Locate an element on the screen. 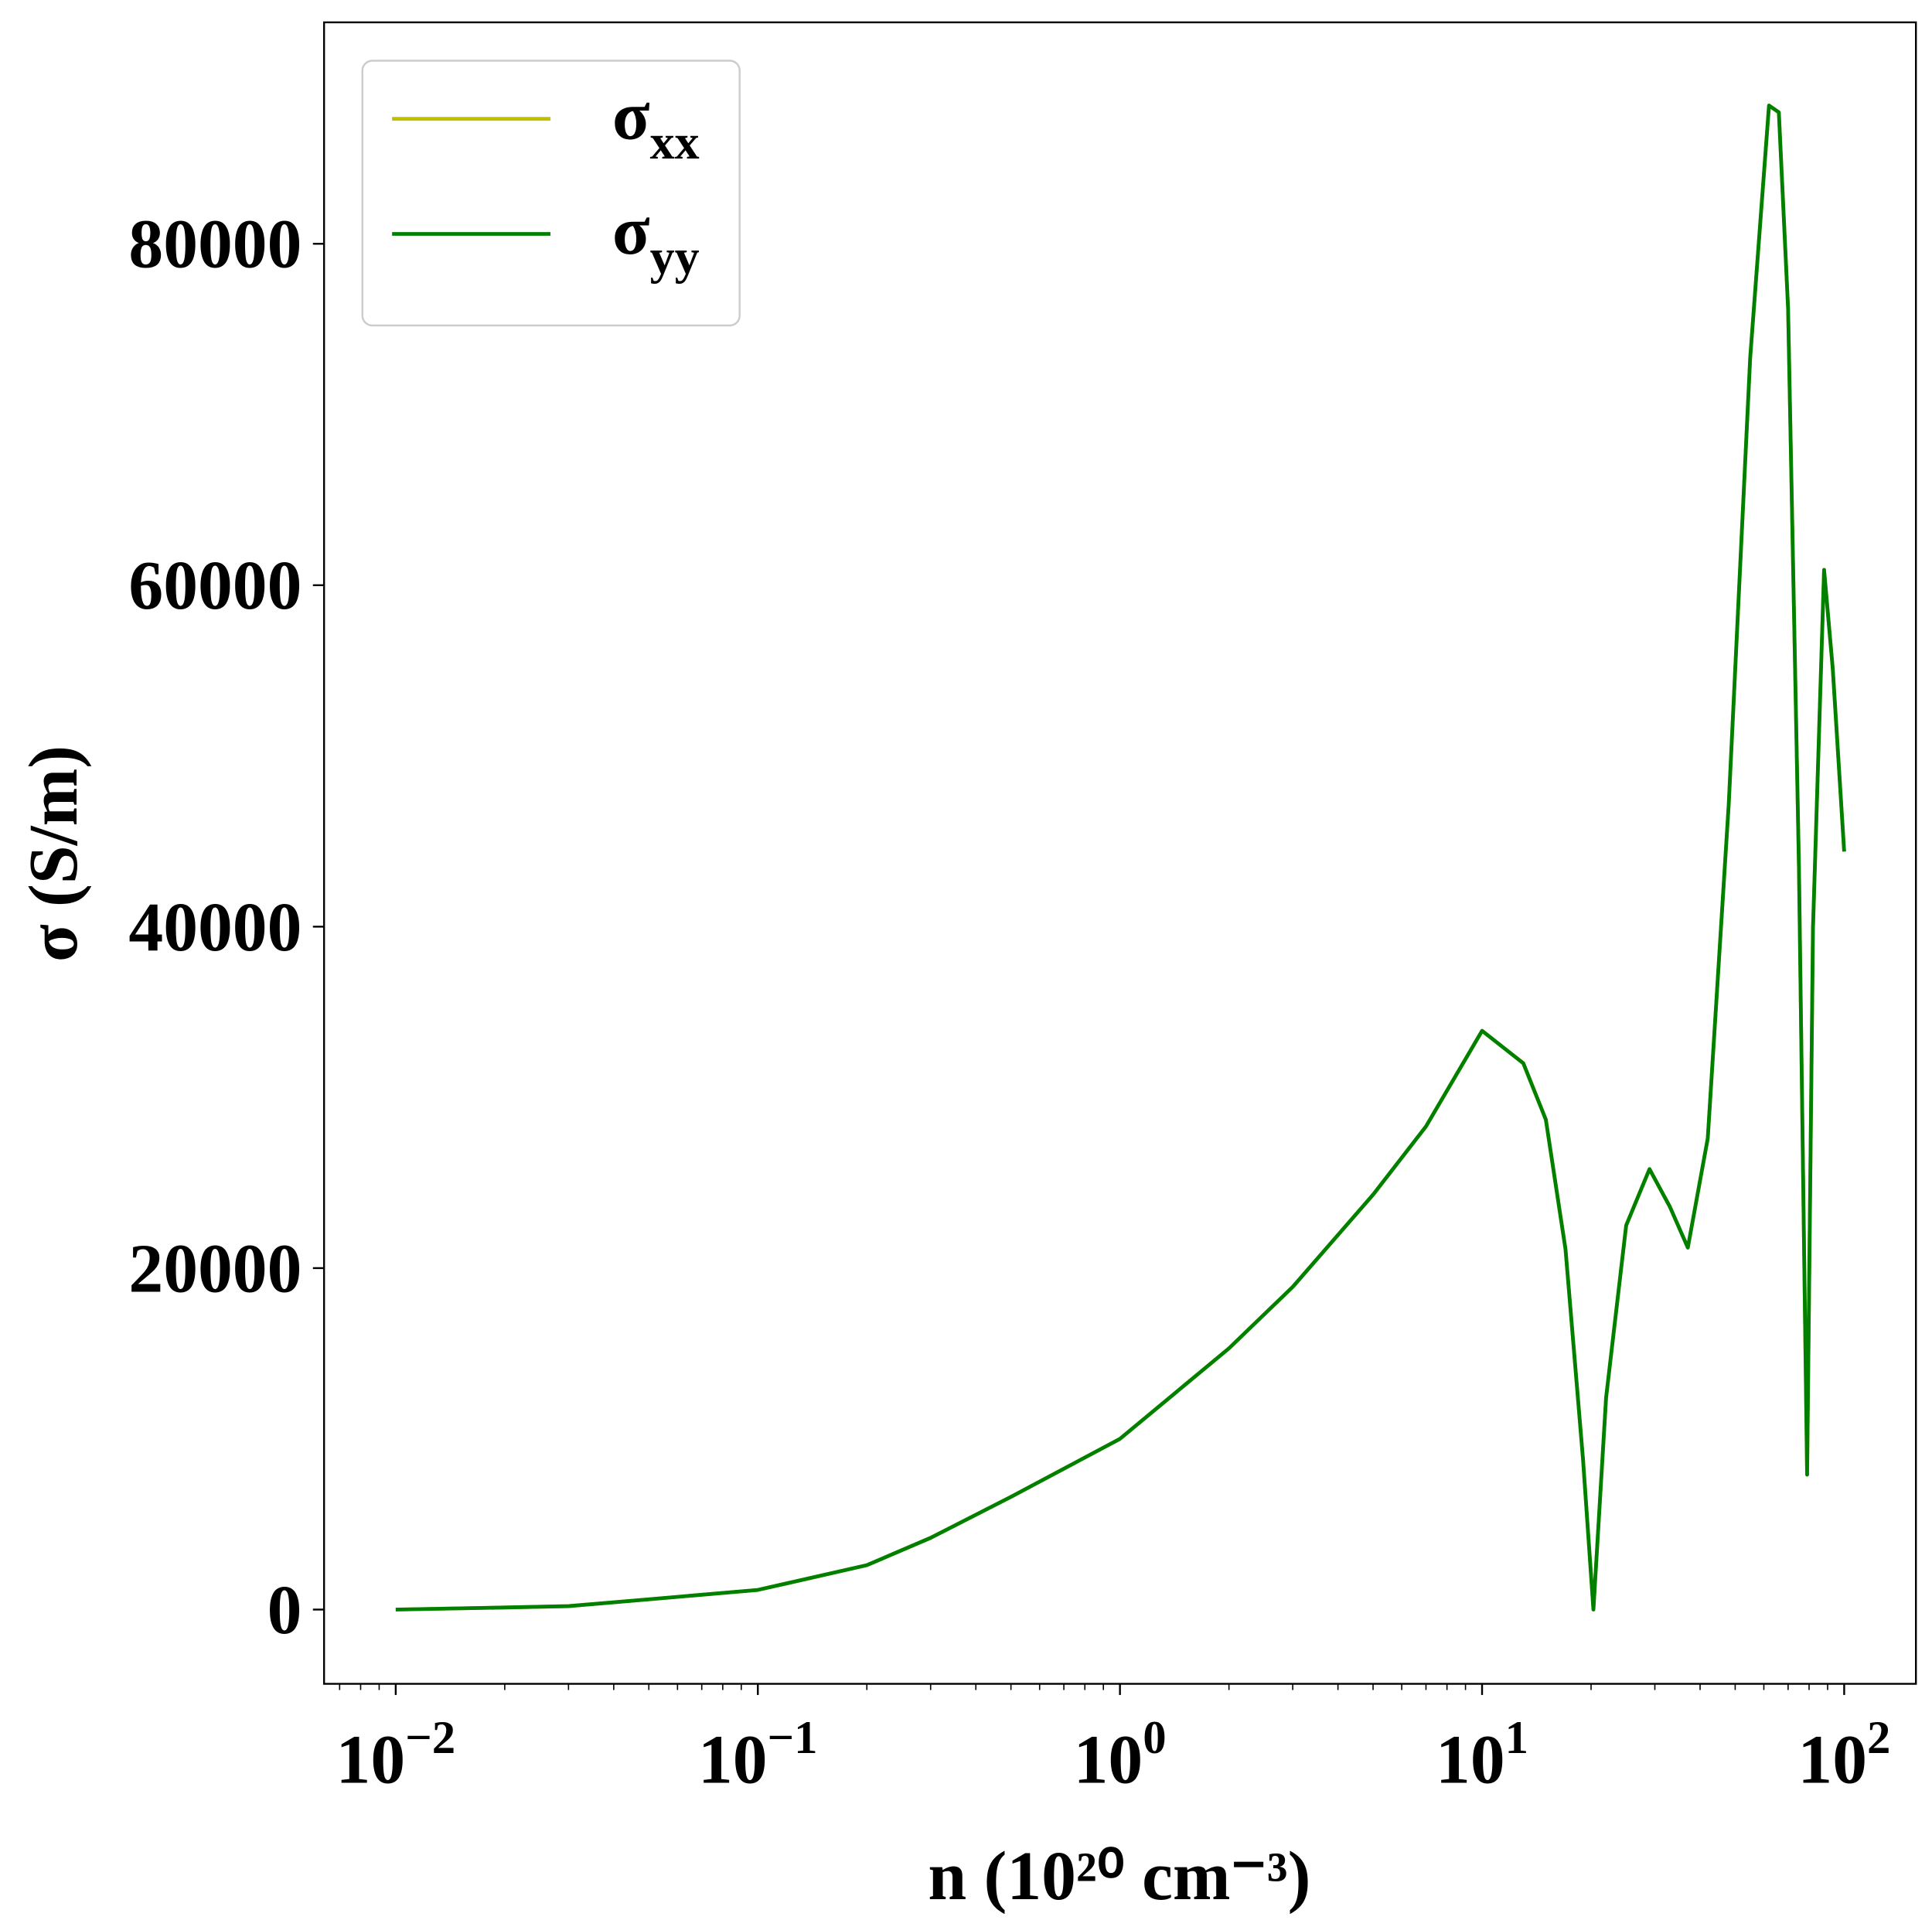 This screenshot has height=1927, width=1932. x-tick-label: 10⁰ is located at coordinates (1120, 1755).